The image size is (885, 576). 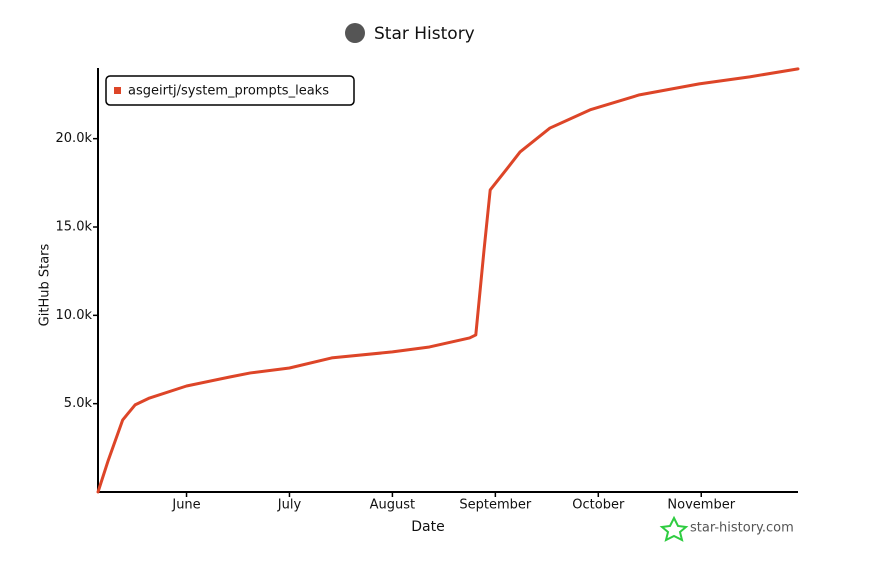 What do you see at coordinates (289, 505) in the screenshot?
I see `x-tick-label: July` at bounding box center [289, 505].